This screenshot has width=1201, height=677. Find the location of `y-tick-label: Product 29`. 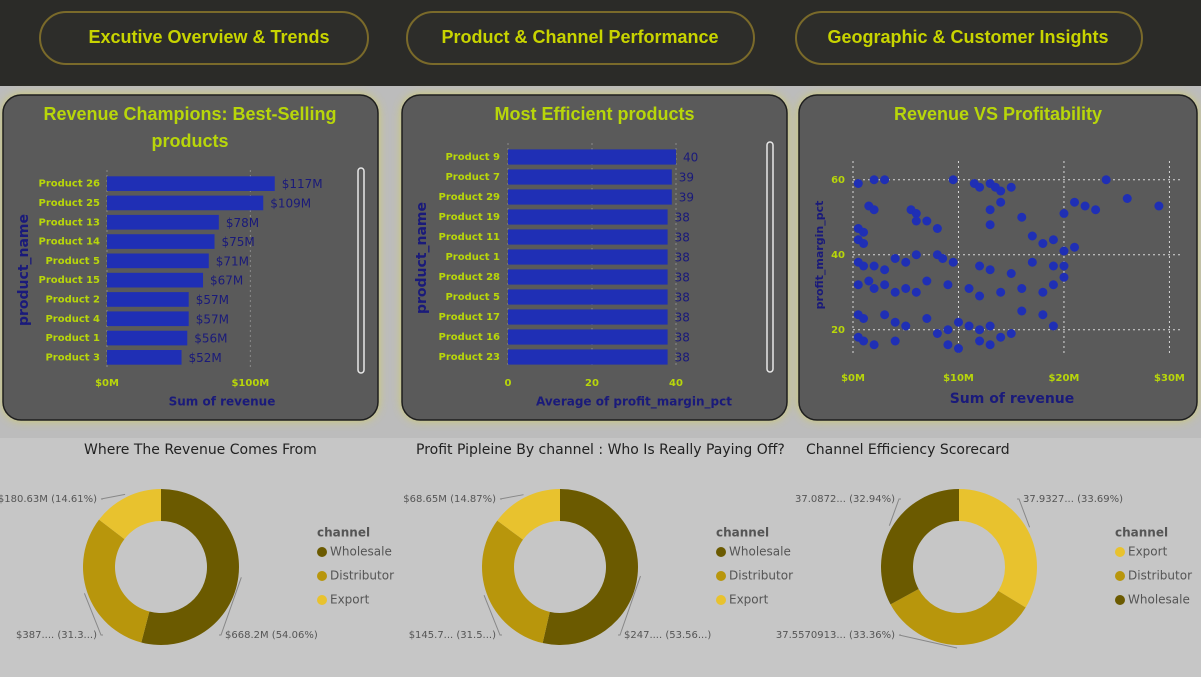

y-tick-label: Product 29 is located at coordinates (469, 197).